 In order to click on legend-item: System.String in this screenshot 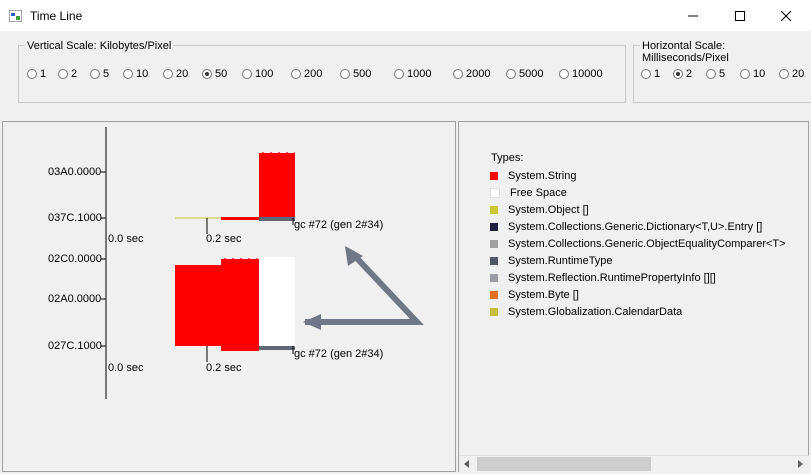, I will do `click(533, 176)`.